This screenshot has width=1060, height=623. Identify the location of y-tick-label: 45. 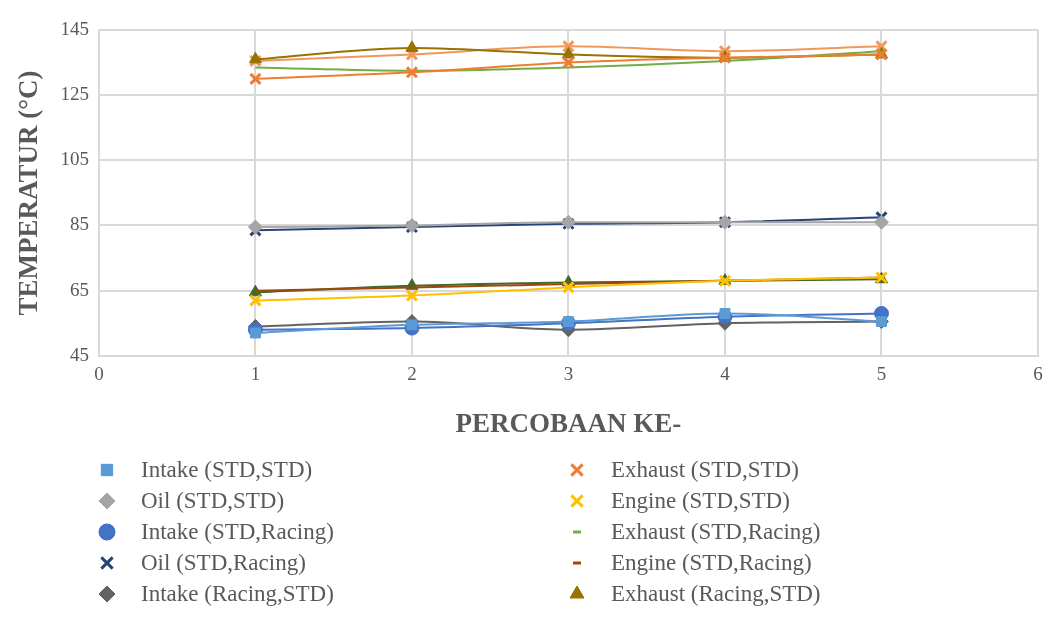
(79, 354).